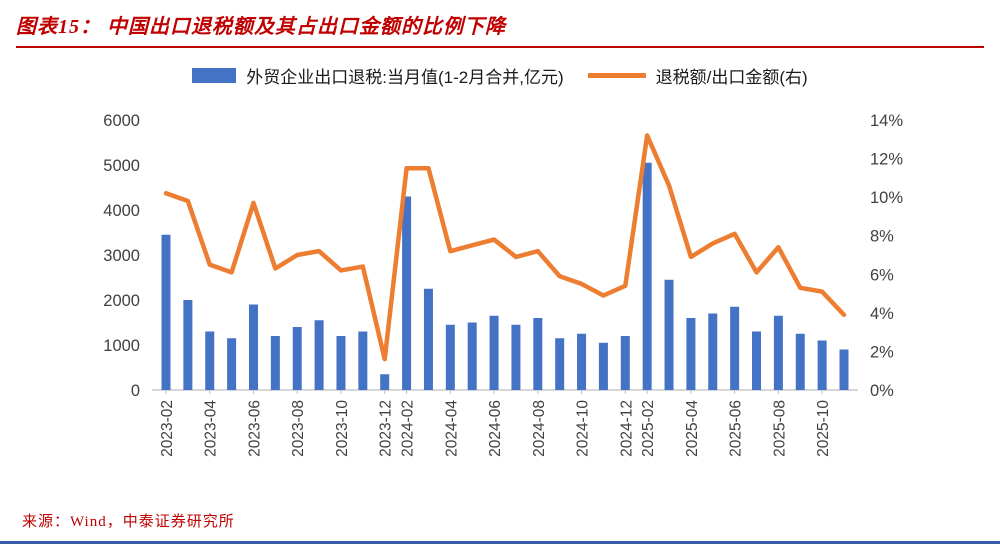  What do you see at coordinates (616, 75) in the screenshot?
I see `line-series-swatch` at bounding box center [616, 75].